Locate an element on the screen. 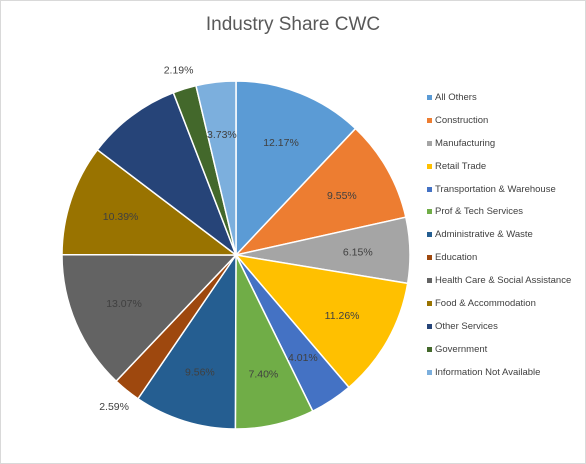 This screenshot has width=586, height=464. pie-slice-all-others is located at coordinates (296, 168).